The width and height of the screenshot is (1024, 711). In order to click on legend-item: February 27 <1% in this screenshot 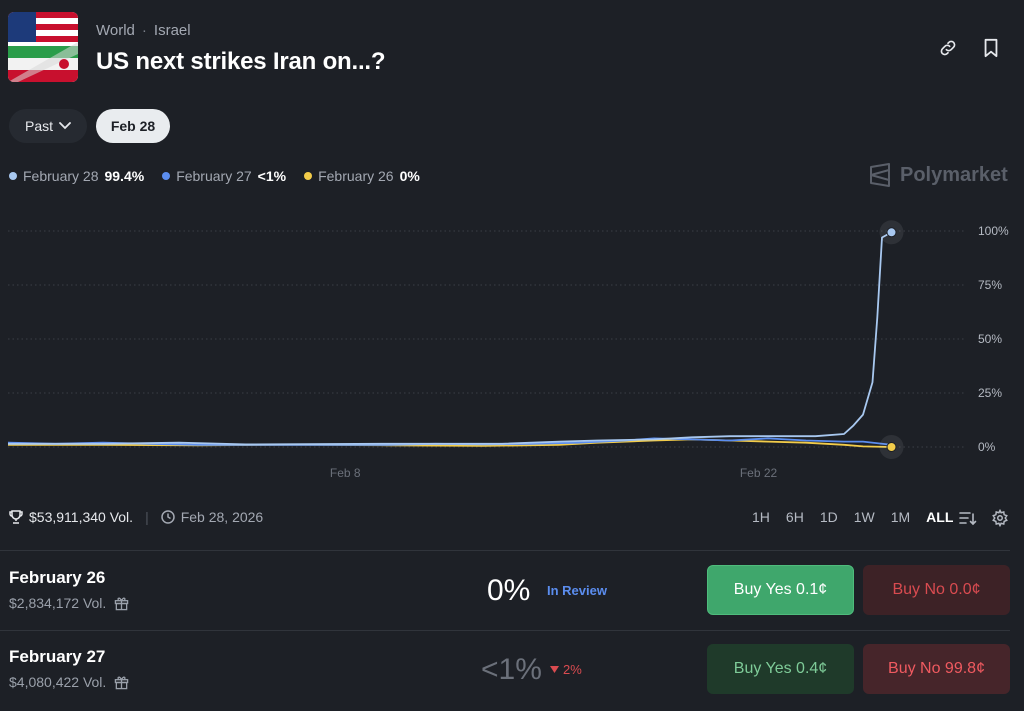, I will do `click(224, 176)`.